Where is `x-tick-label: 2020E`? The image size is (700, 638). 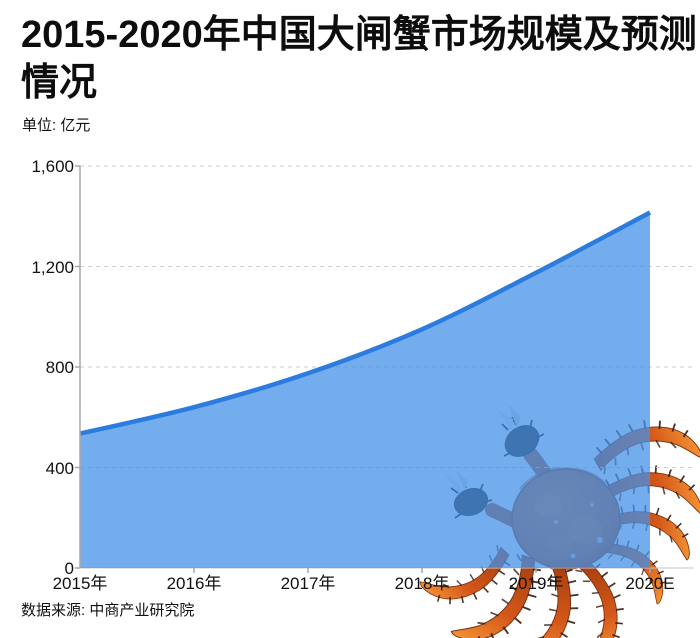
x-tick-label: 2020E is located at coordinates (650, 583).